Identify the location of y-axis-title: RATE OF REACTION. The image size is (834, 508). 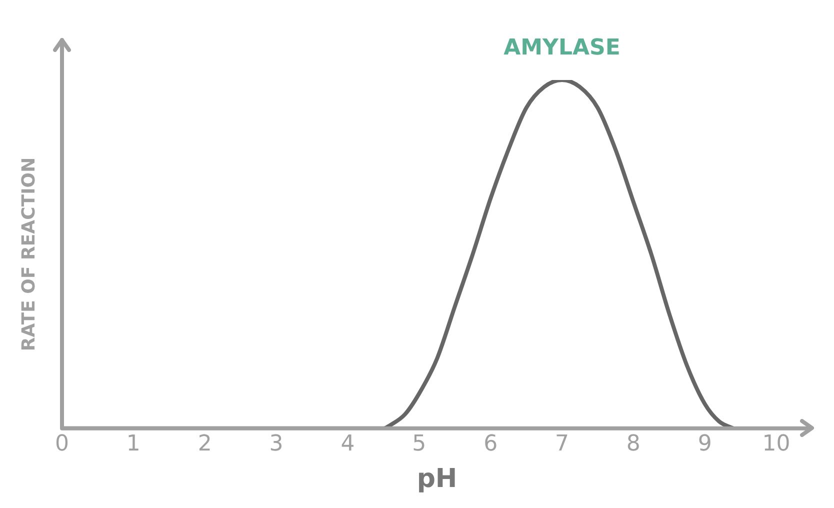
(29, 254).